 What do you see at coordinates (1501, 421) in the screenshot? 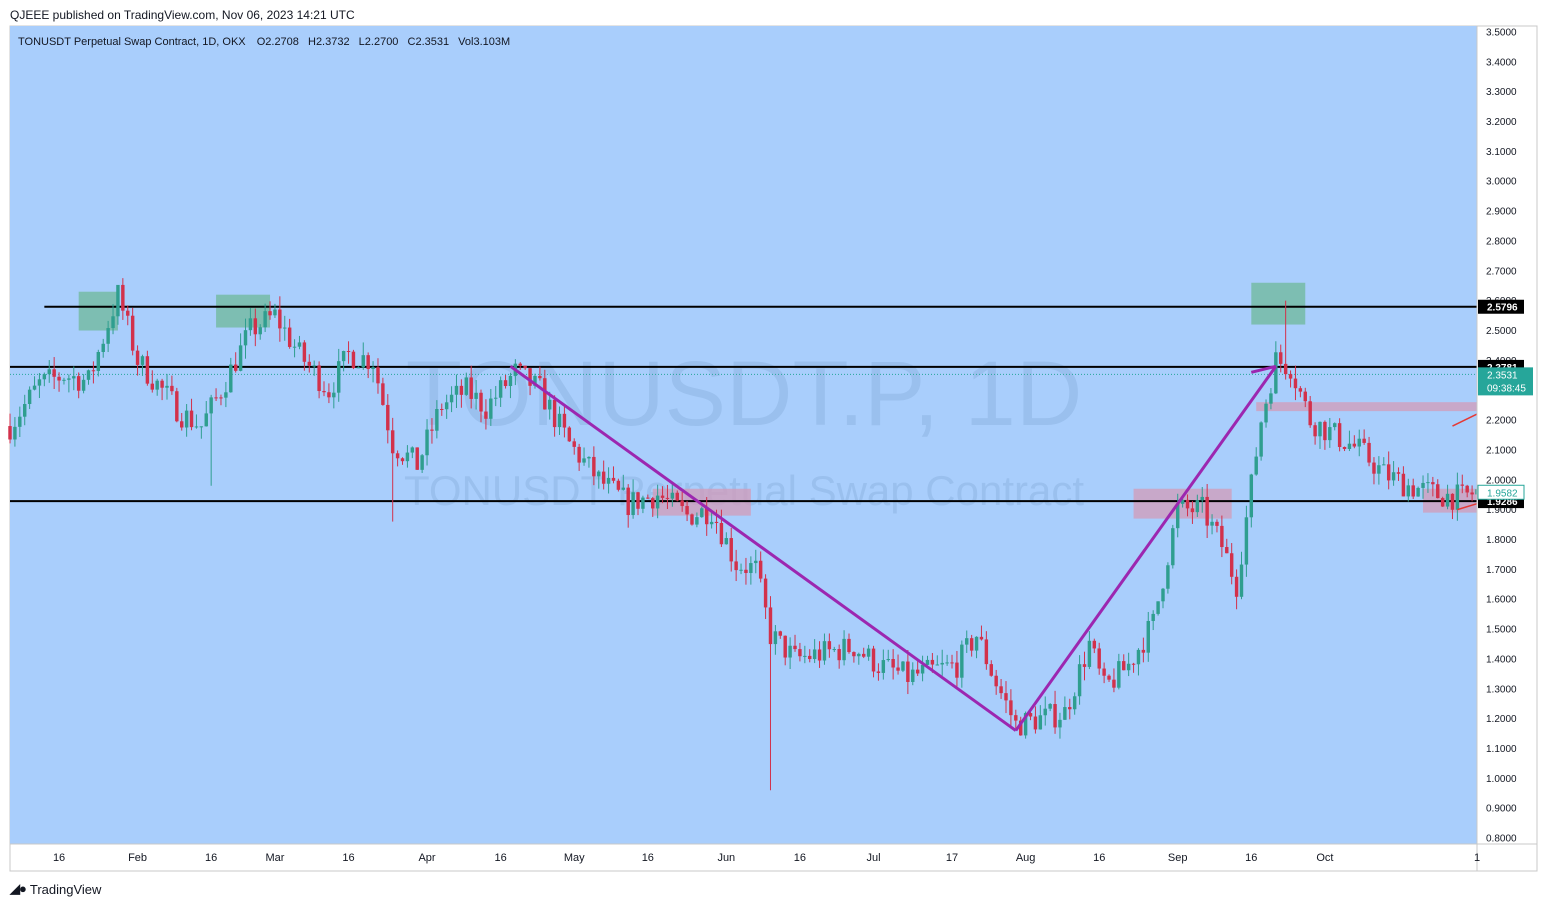
I see `y-tick-label: 2.2000` at bounding box center [1501, 421].